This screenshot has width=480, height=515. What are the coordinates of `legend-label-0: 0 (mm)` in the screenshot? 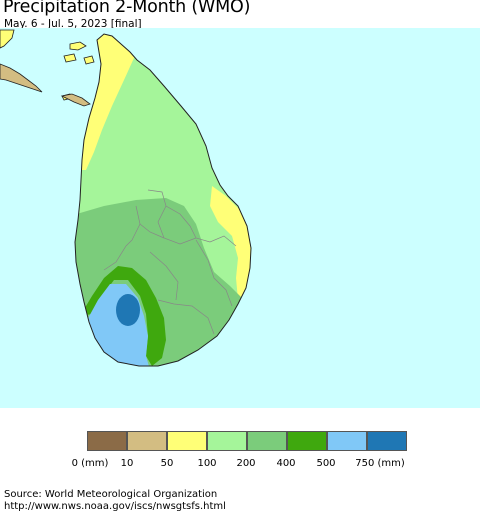 It's located at (90, 463).